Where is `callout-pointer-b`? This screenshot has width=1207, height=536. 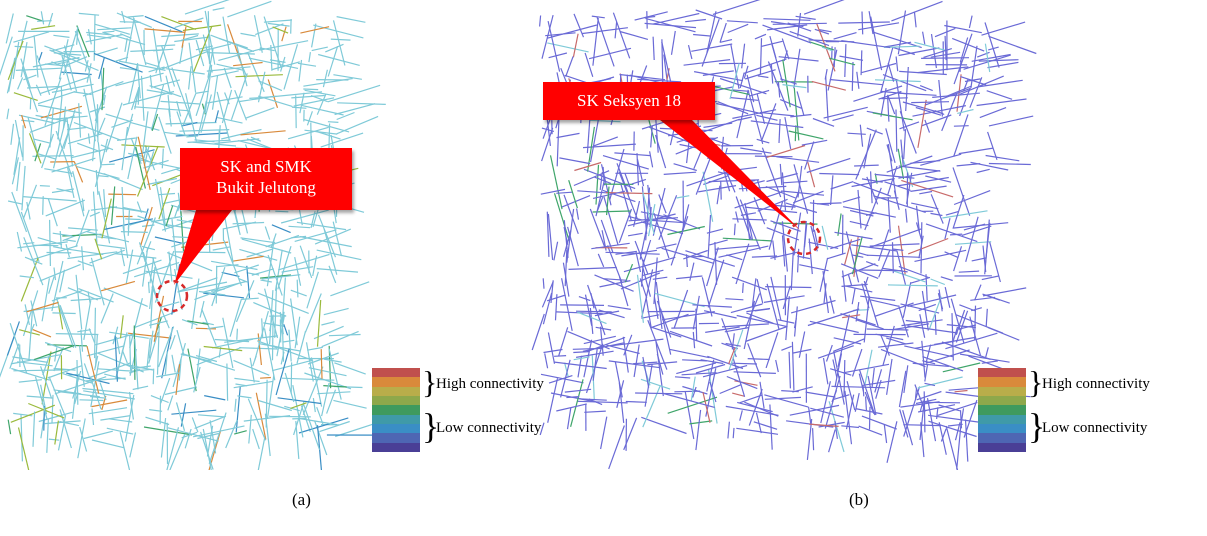 callout-pointer-b is located at coordinates (730, 175).